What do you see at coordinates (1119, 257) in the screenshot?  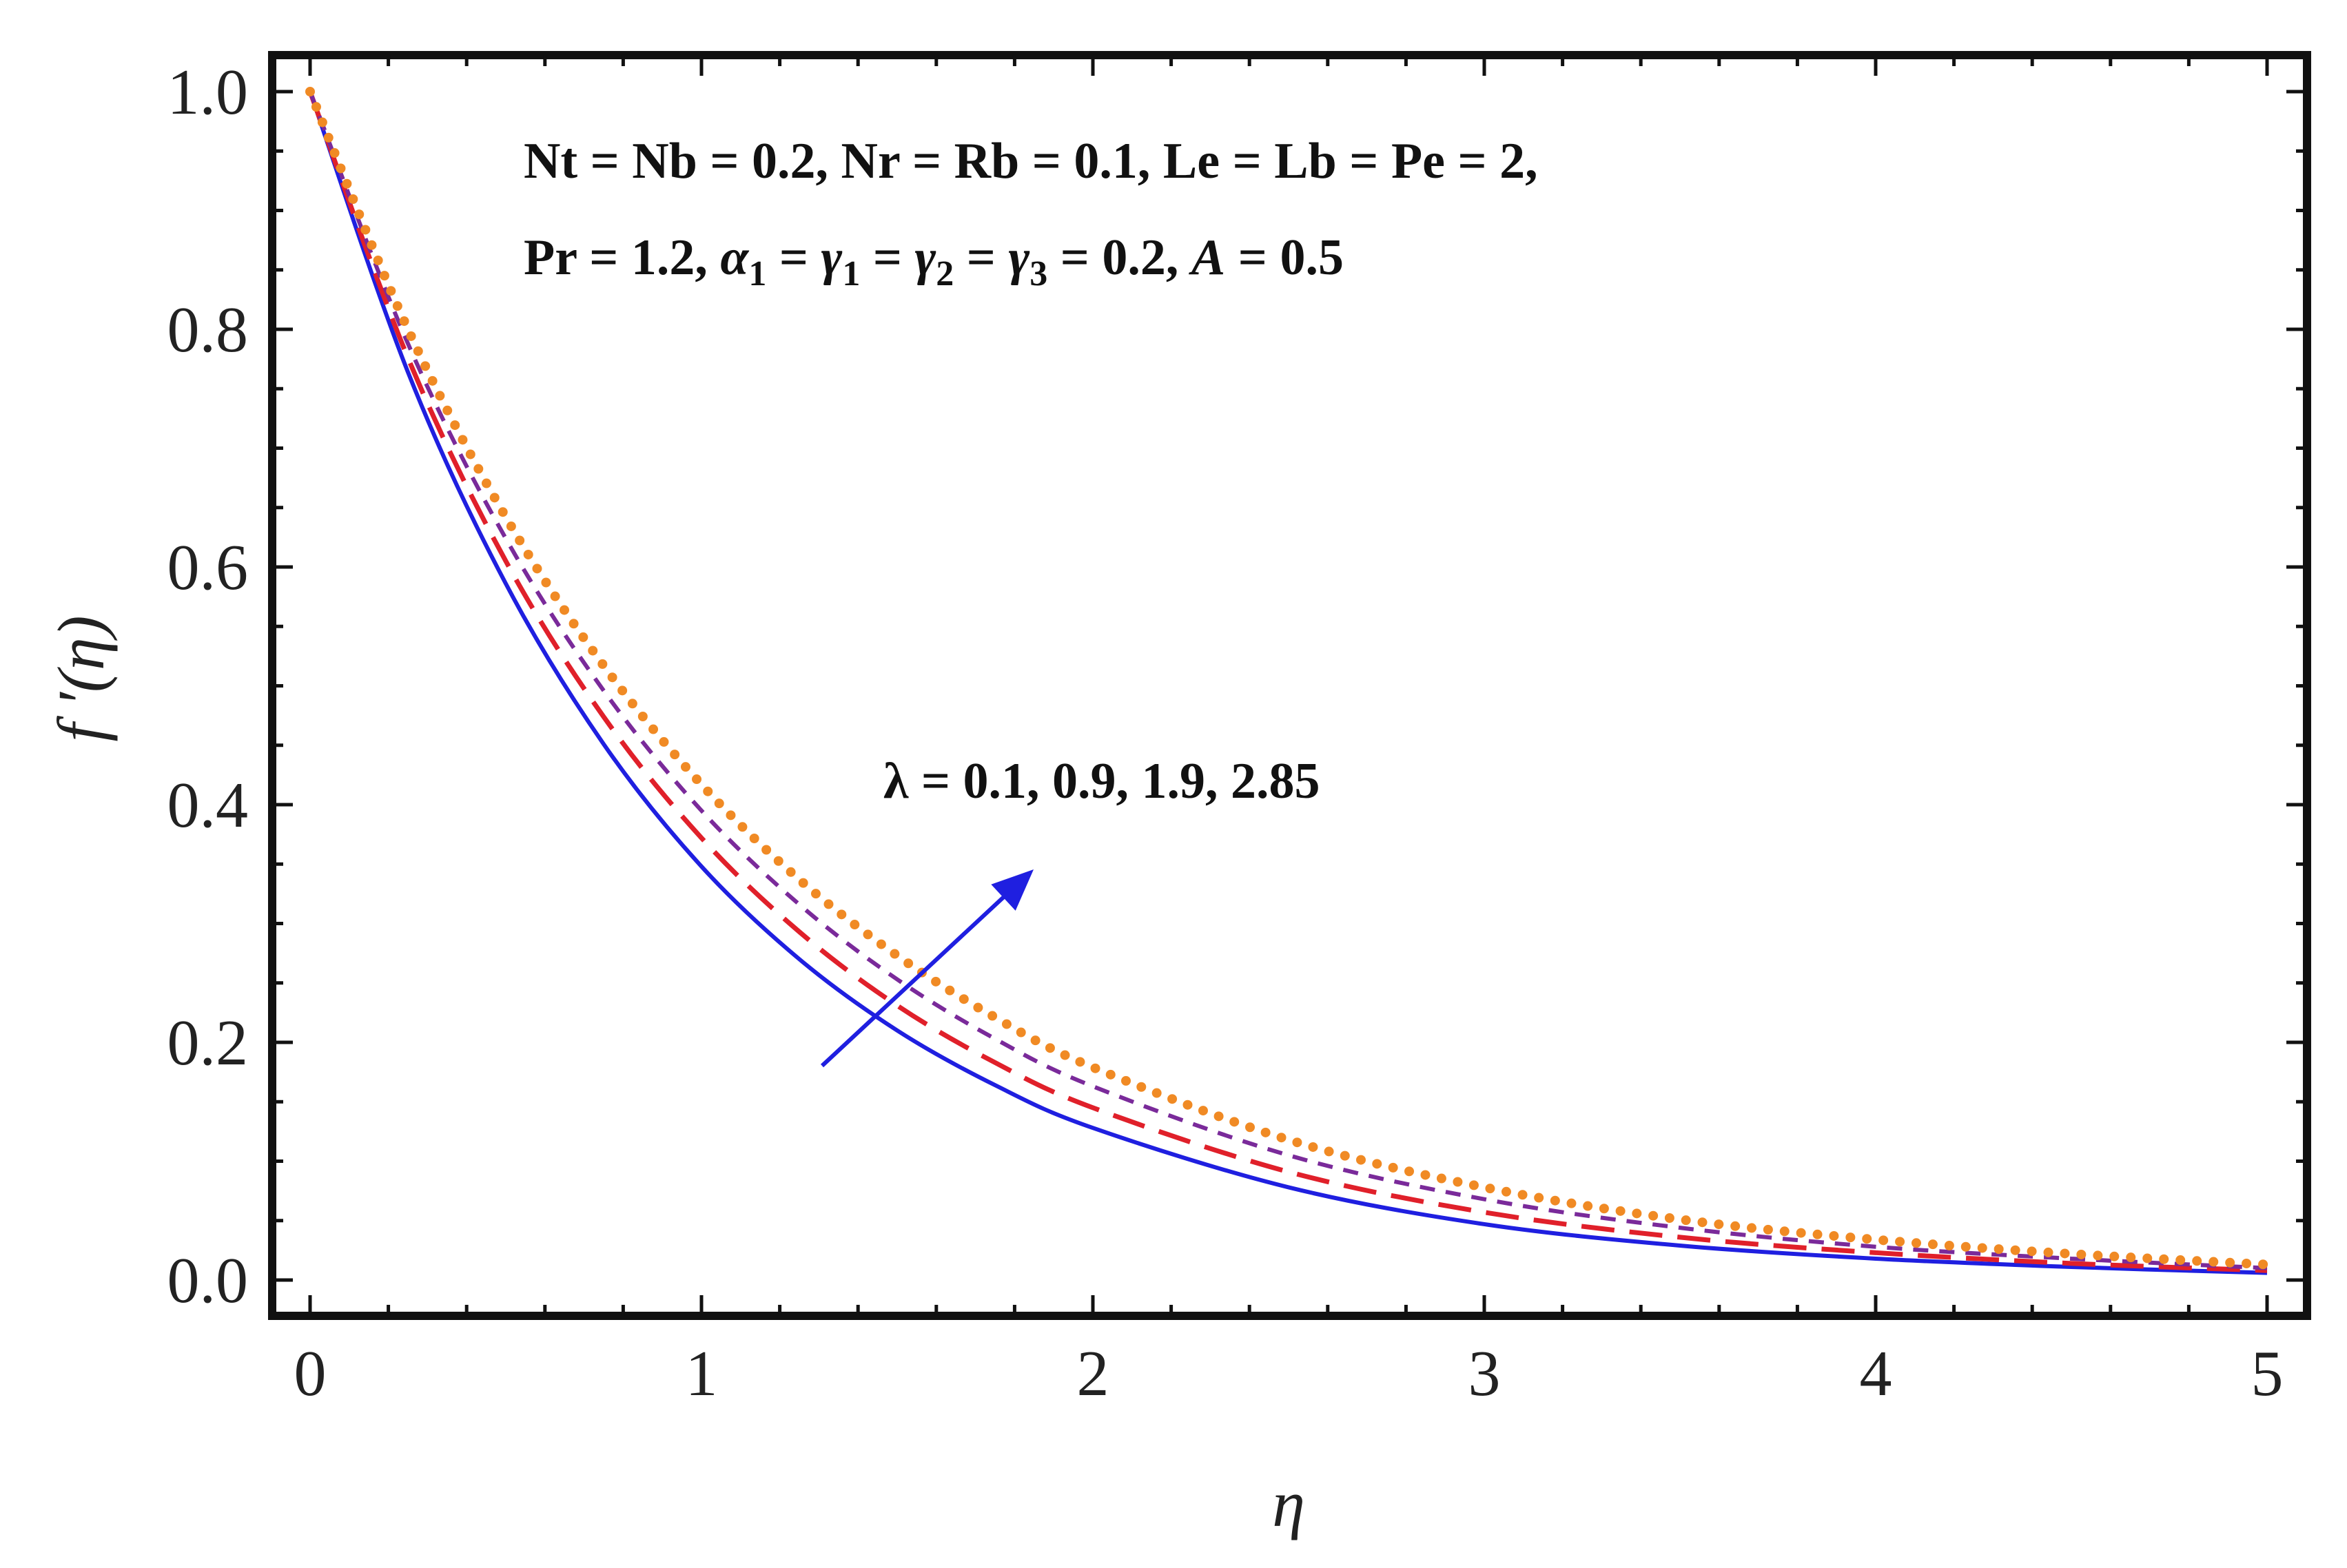 I see `annotation-value: = 0.2,` at bounding box center [1119, 257].